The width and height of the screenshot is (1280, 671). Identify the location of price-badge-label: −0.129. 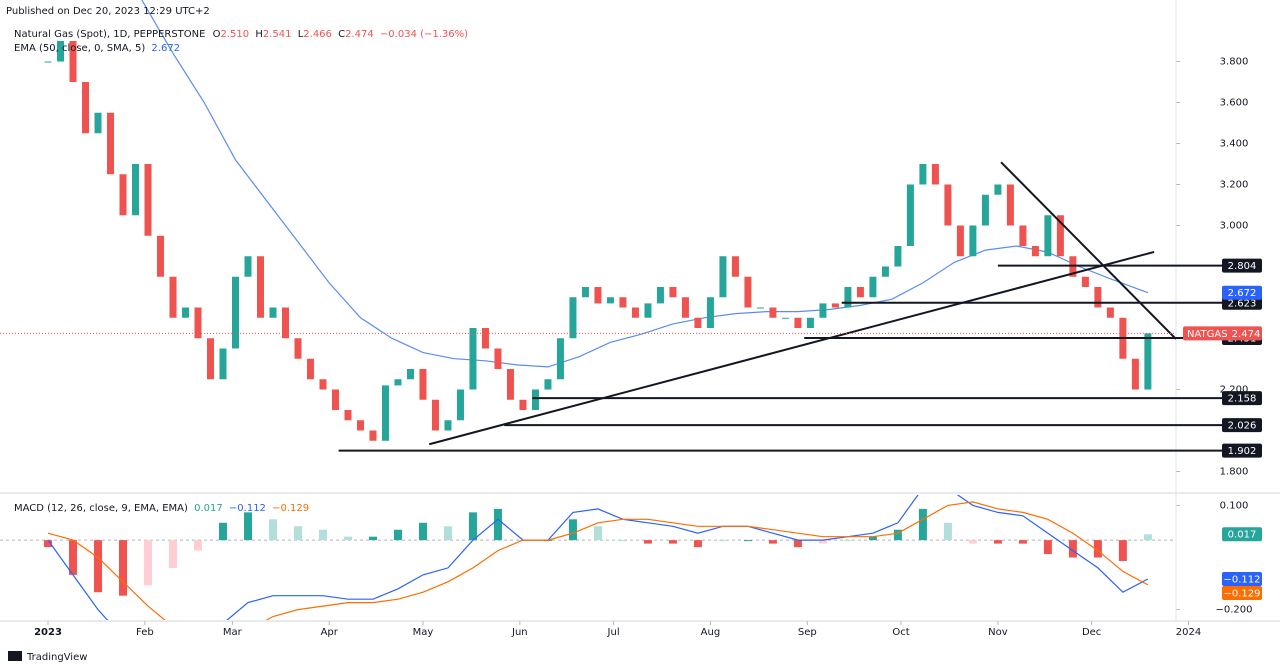
(1241, 594).